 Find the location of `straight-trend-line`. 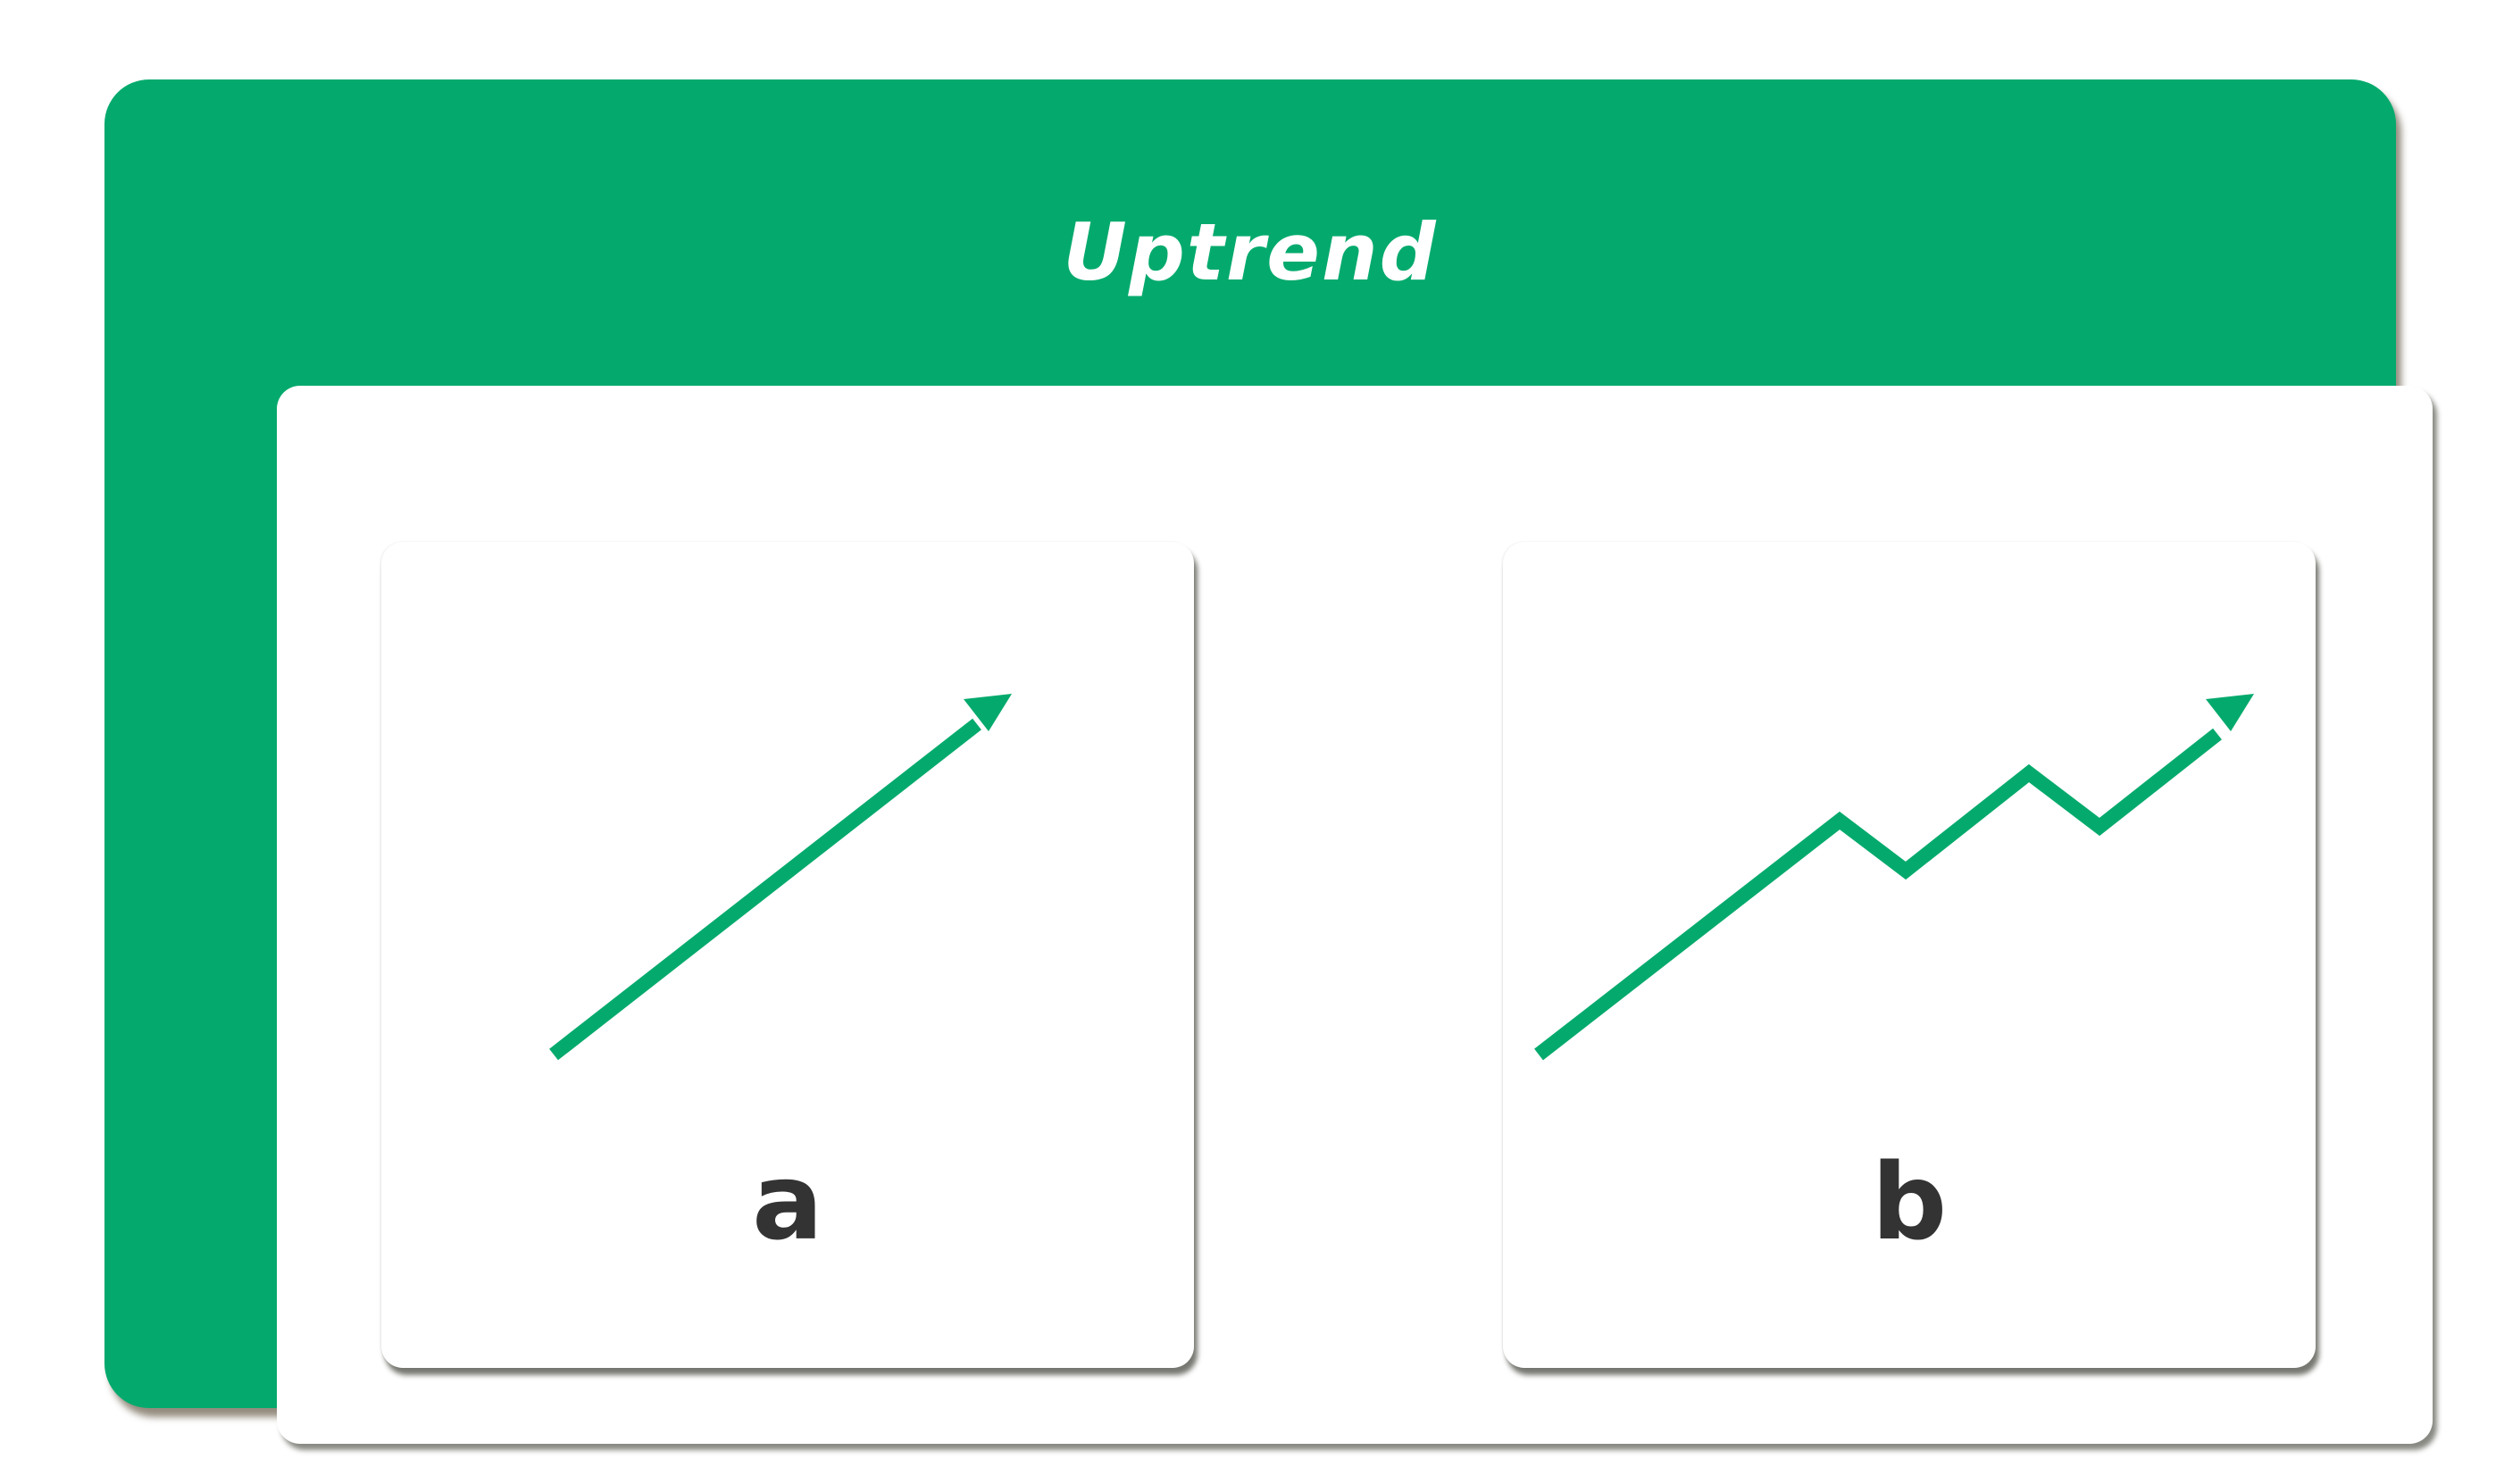

straight-trend-line is located at coordinates (765, 889).